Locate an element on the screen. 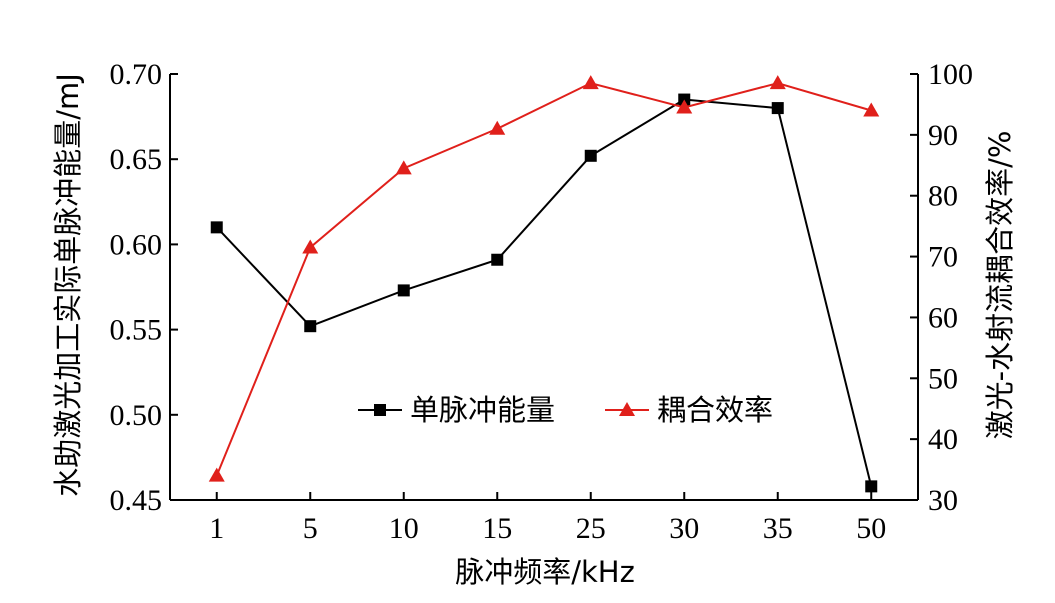 Image resolution: width=1055 pixels, height=603 pixels. x-tick-label: 35 is located at coordinates (778, 528).